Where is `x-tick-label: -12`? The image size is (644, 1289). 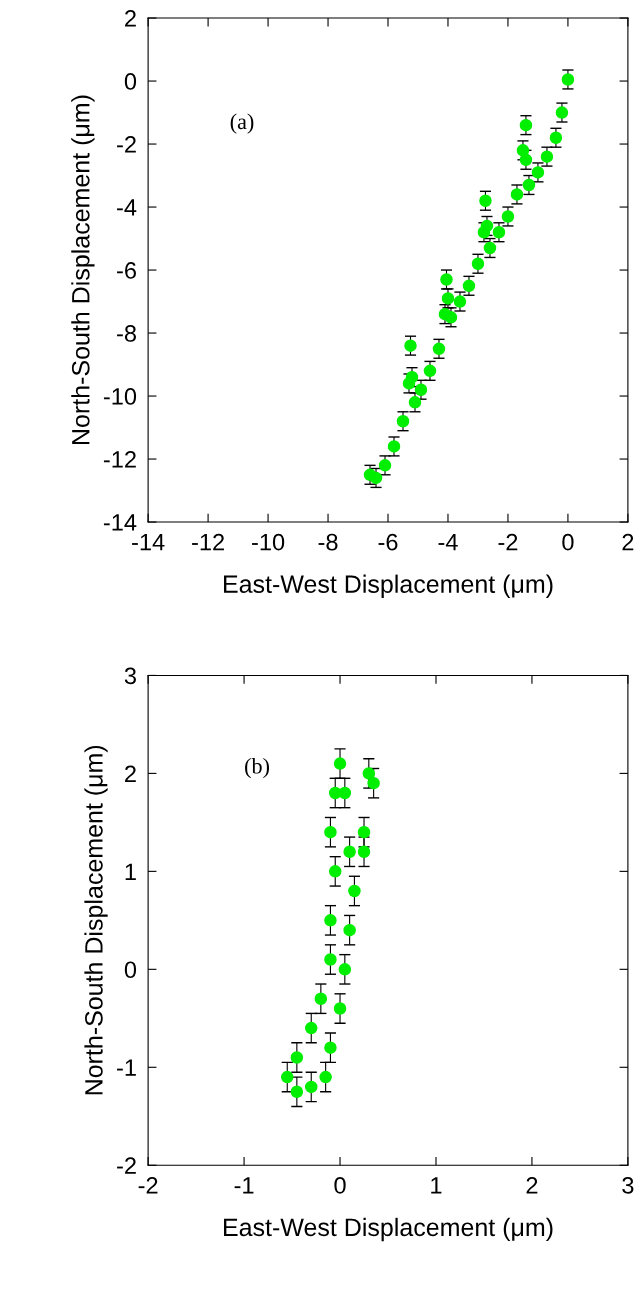
x-tick-label: -12 is located at coordinates (208, 542).